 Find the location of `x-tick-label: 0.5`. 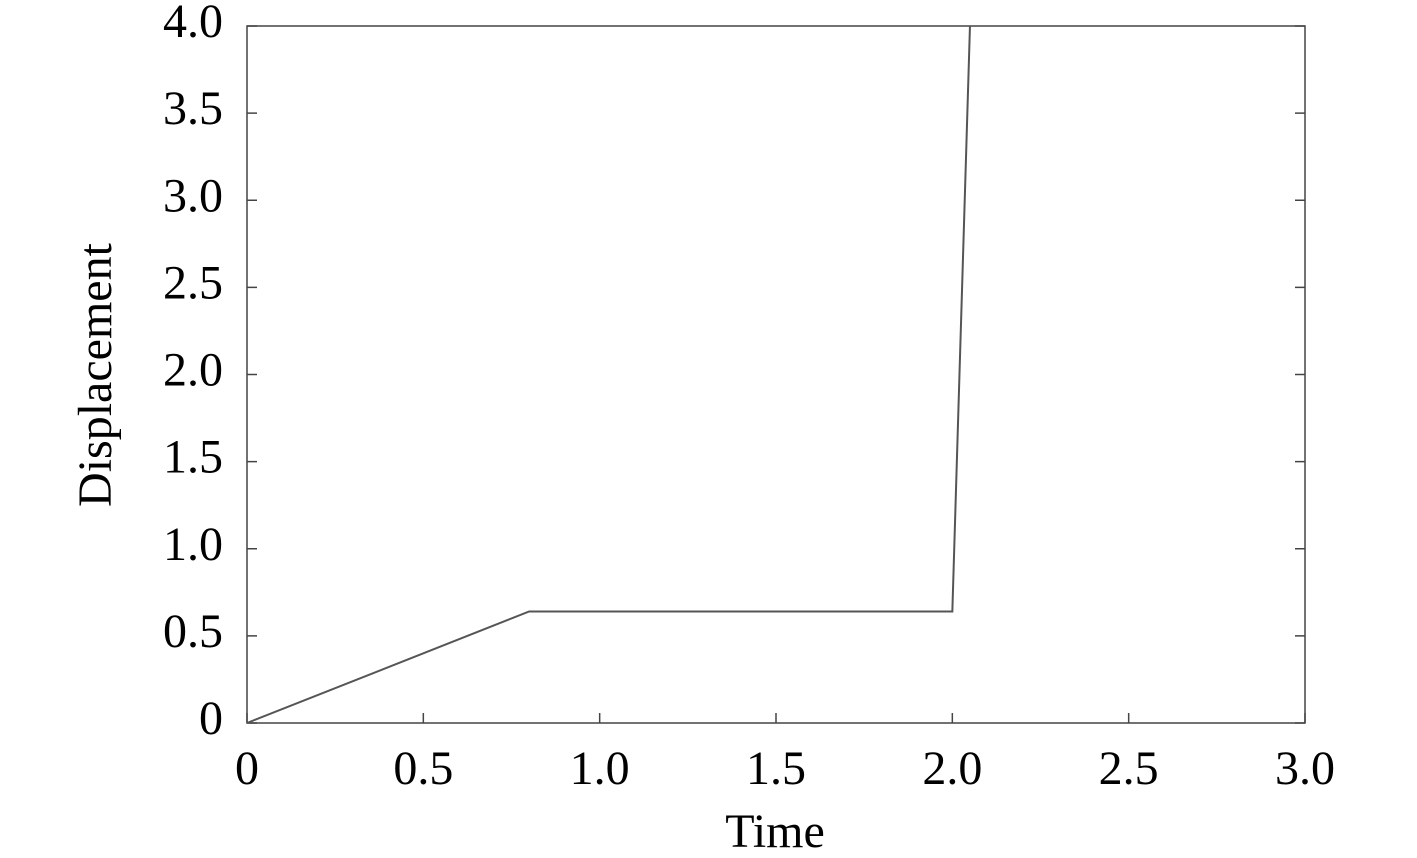

x-tick-label: 0.5 is located at coordinates (423, 768).